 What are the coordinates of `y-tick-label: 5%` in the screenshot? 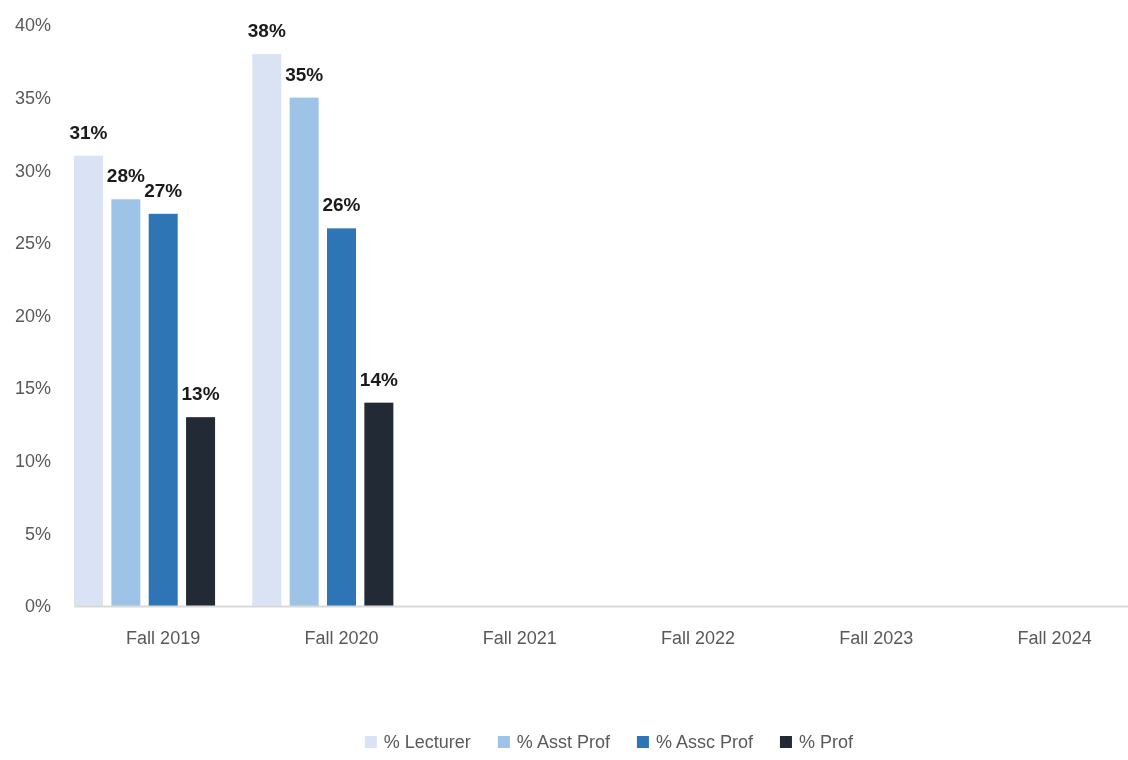 It's located at (37, 533).